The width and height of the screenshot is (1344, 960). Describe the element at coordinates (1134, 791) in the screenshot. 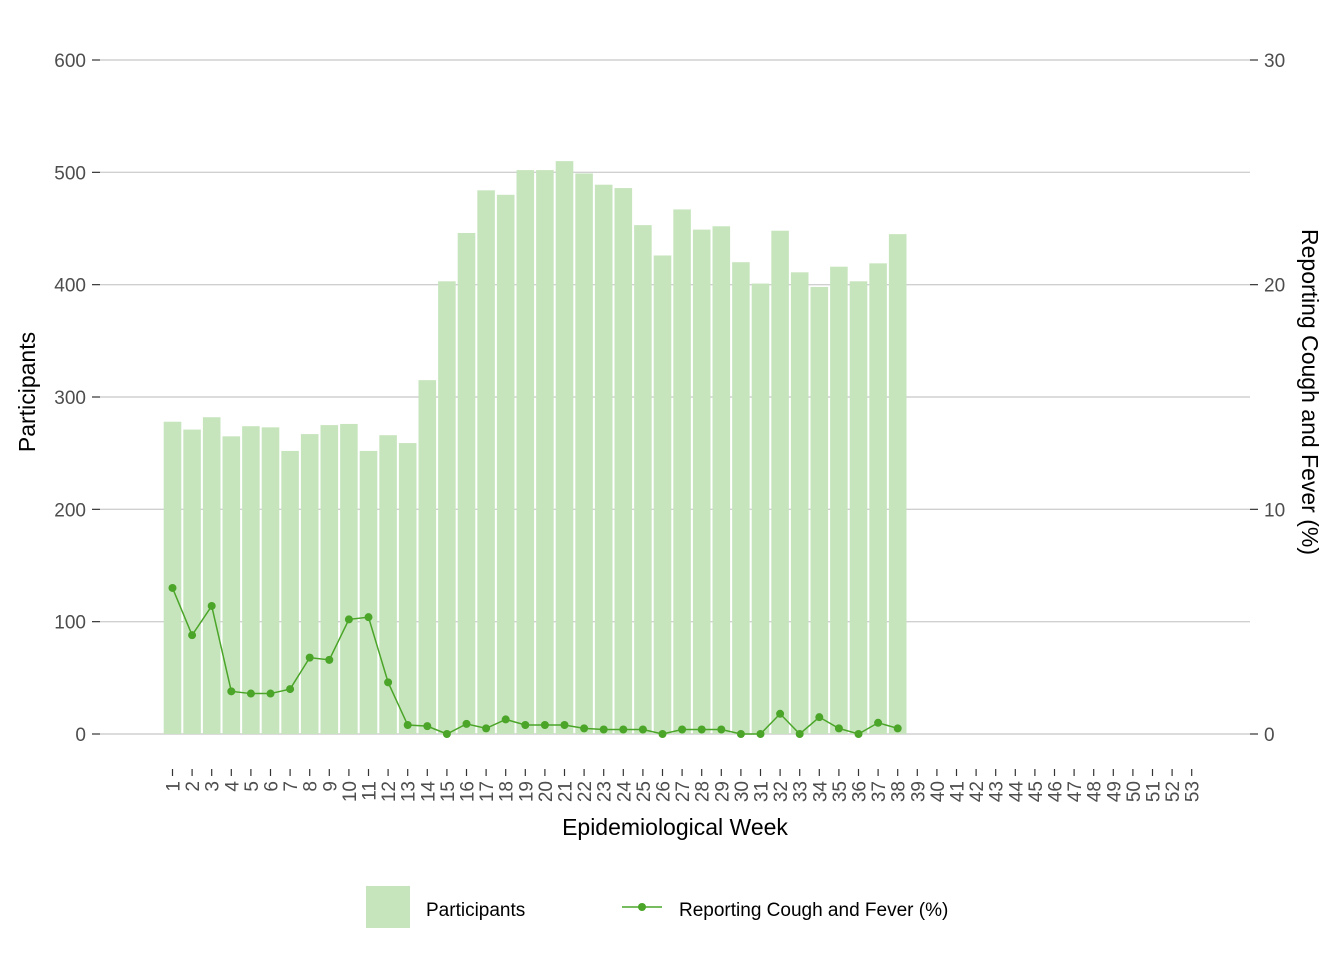

I see `x-tick-label: 50` at that location.